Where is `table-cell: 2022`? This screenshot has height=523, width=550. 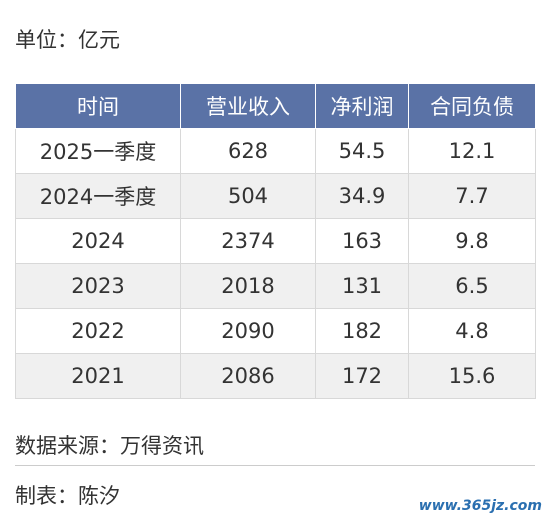 table-cell: 2022 is located at coordinates (98, 331).